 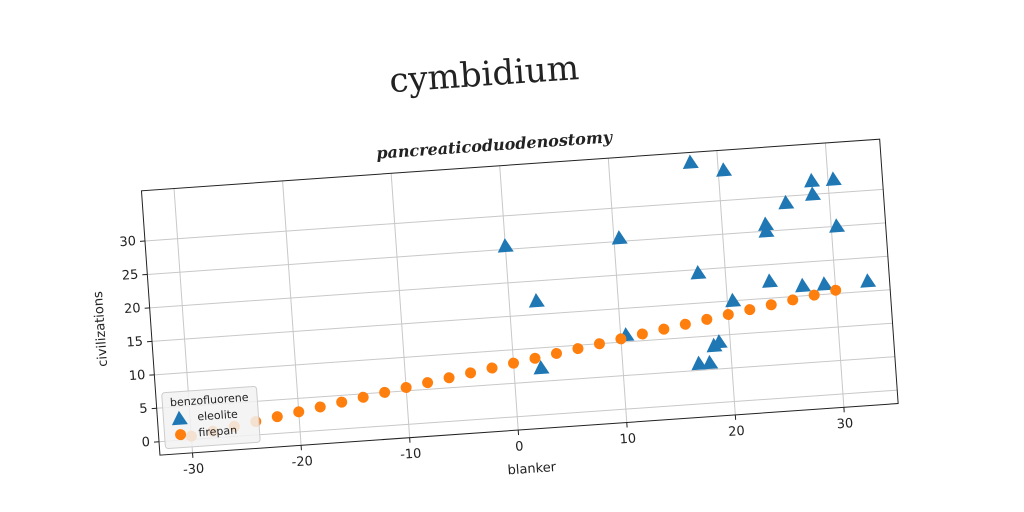 What do you see at coordinates (737, 432) in the screenshot?
I see `x-tick-label: 20` at bounding box center [737, 432].